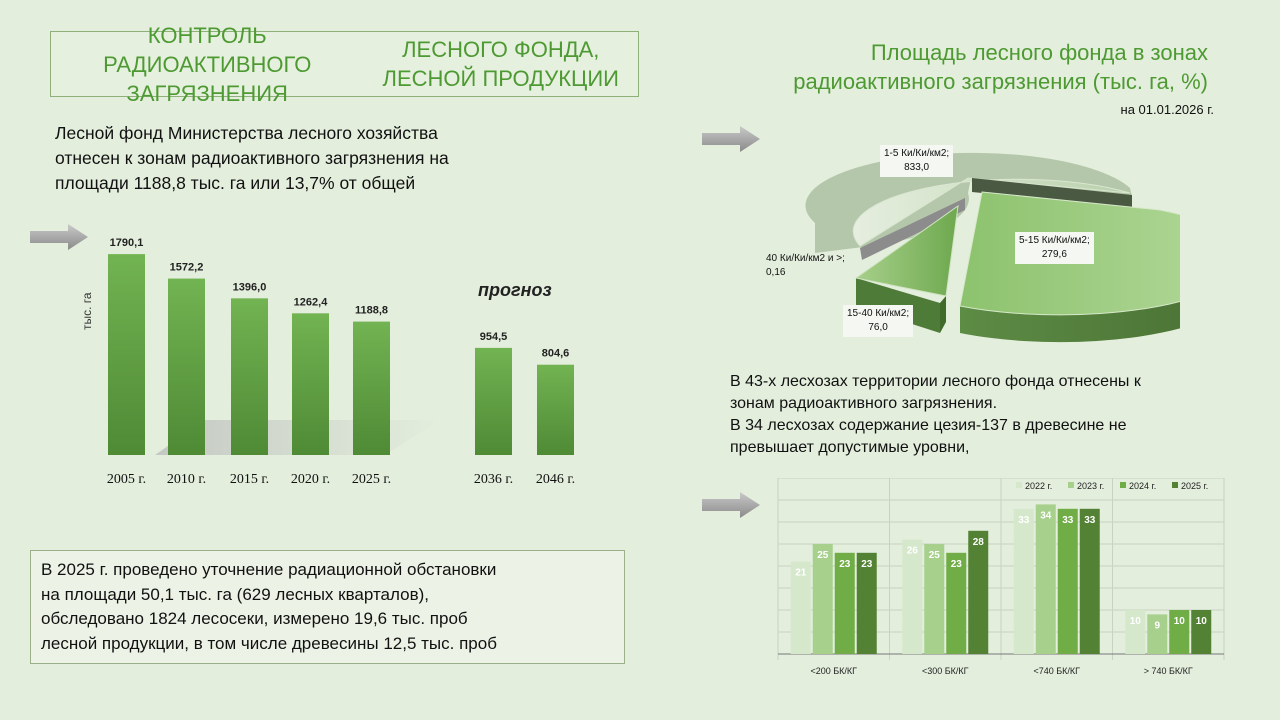 The image size is (1280, 720). What do you see at coordinates (917, 153) in the screenshot?
I see `pie-label-1-5-name: 1-5 Ки/Ки/км2;` at bounding box center [917, 153].